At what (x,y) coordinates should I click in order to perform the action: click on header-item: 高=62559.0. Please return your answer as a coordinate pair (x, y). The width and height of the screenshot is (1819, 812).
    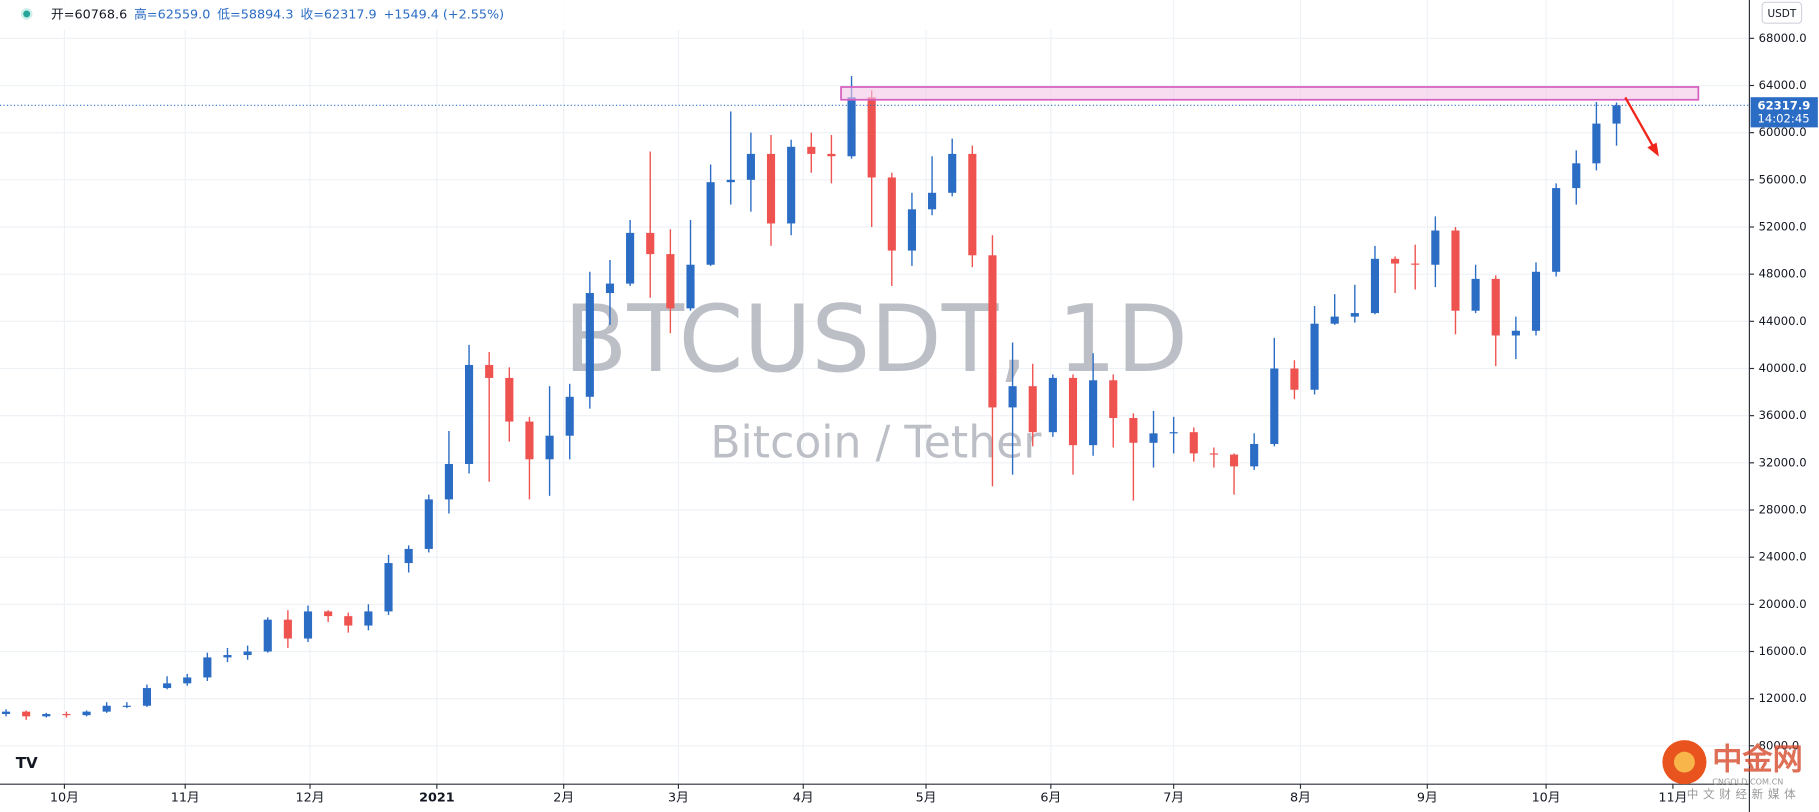
    Looking at the image, I should click on (172, 15).